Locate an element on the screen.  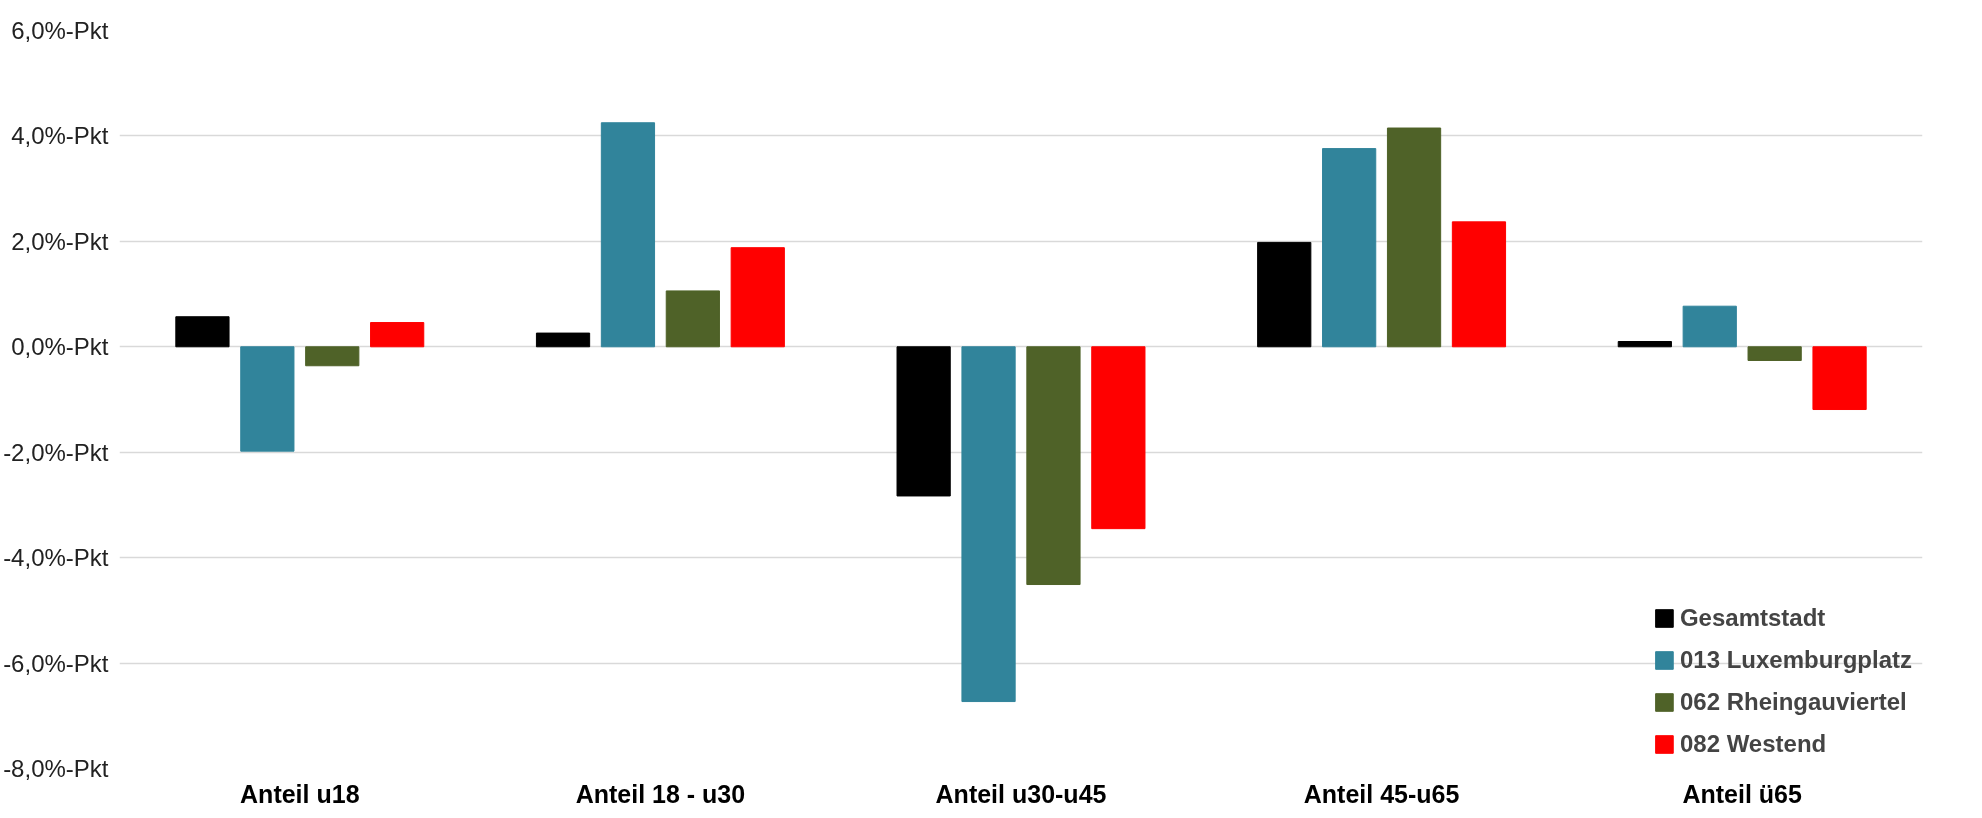
x-tick-label: Anteil 18 - u30 is located at coordinates (660, 793).